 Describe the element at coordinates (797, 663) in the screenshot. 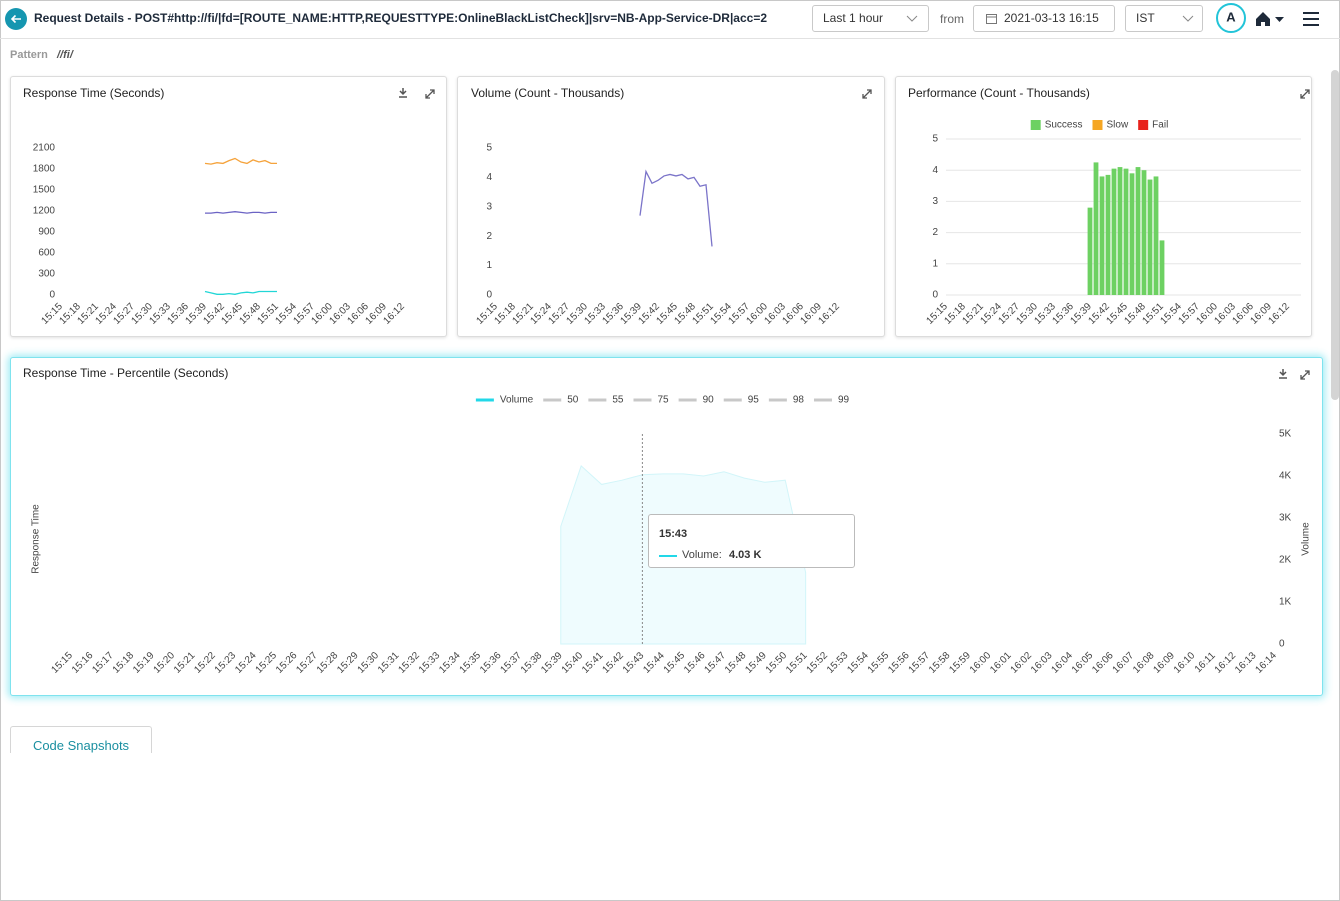

I see `x-tick-label: 15:51` at that location.